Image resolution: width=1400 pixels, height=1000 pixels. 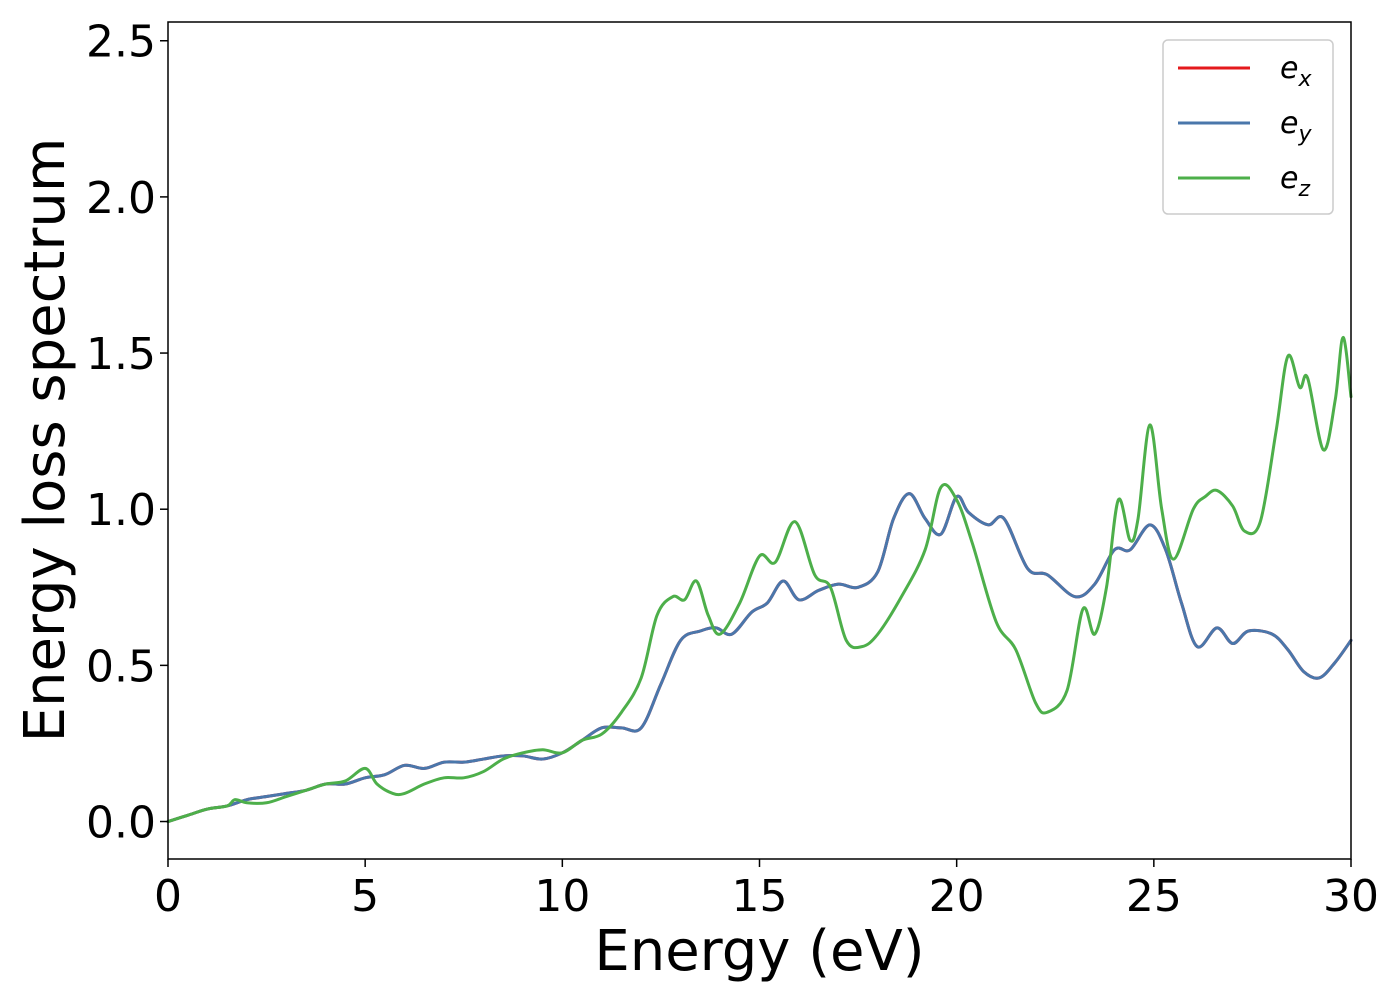 What do you see at coordinates (121, 666) in the screenshot?
I see `y-tick-label: 0.5` at bounding box center [121, 666].